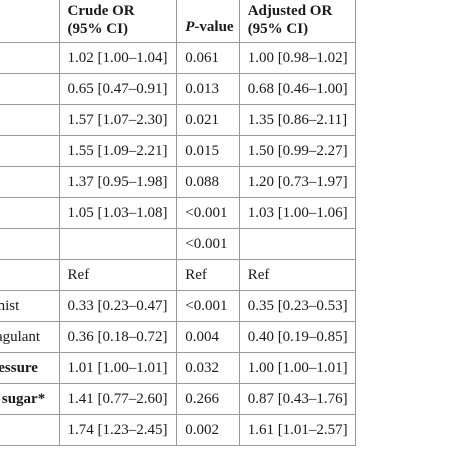 The image size is (474, 474). I want to click on cell-adjusted-or: Ref, so click(297, 275).